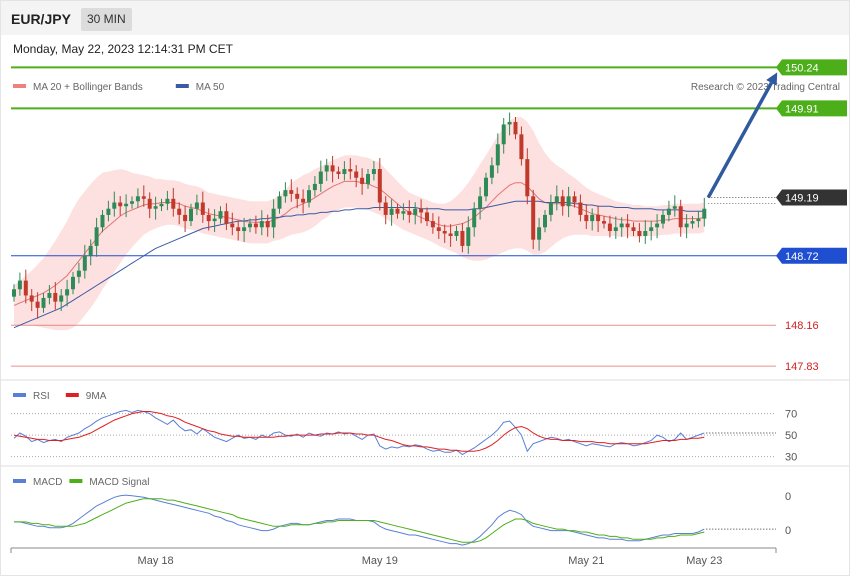 This screenshot has height=576, width=850. I want to click on x-tick-label: May 19, so click(380, 561).